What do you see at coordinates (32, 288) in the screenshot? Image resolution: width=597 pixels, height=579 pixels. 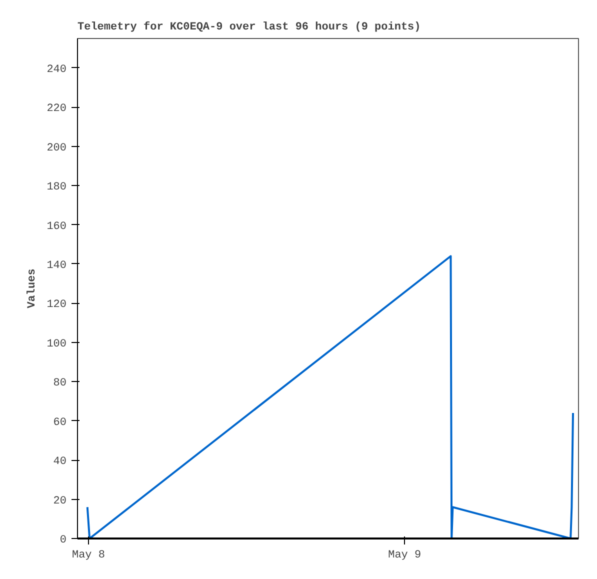 I see `y-axis-title: Values` at bounding box center [32, 288].